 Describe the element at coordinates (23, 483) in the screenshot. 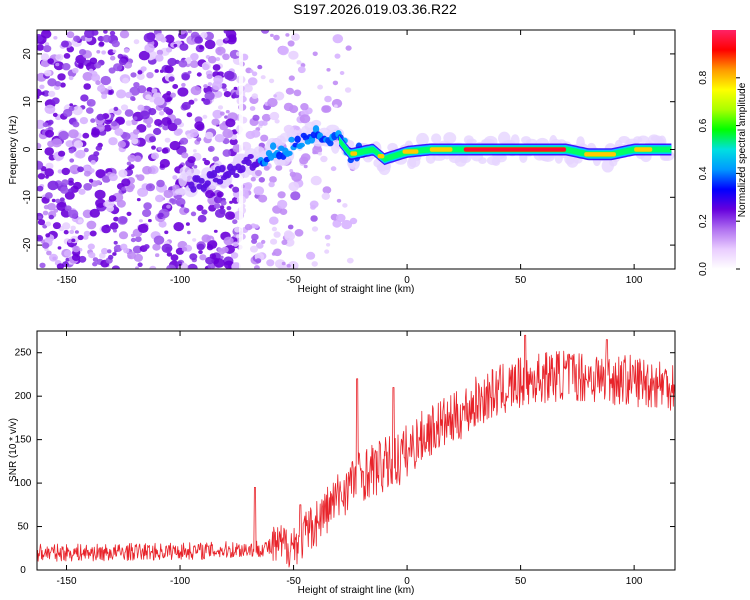

I see `snr-y-tick-label: 100` at that location.